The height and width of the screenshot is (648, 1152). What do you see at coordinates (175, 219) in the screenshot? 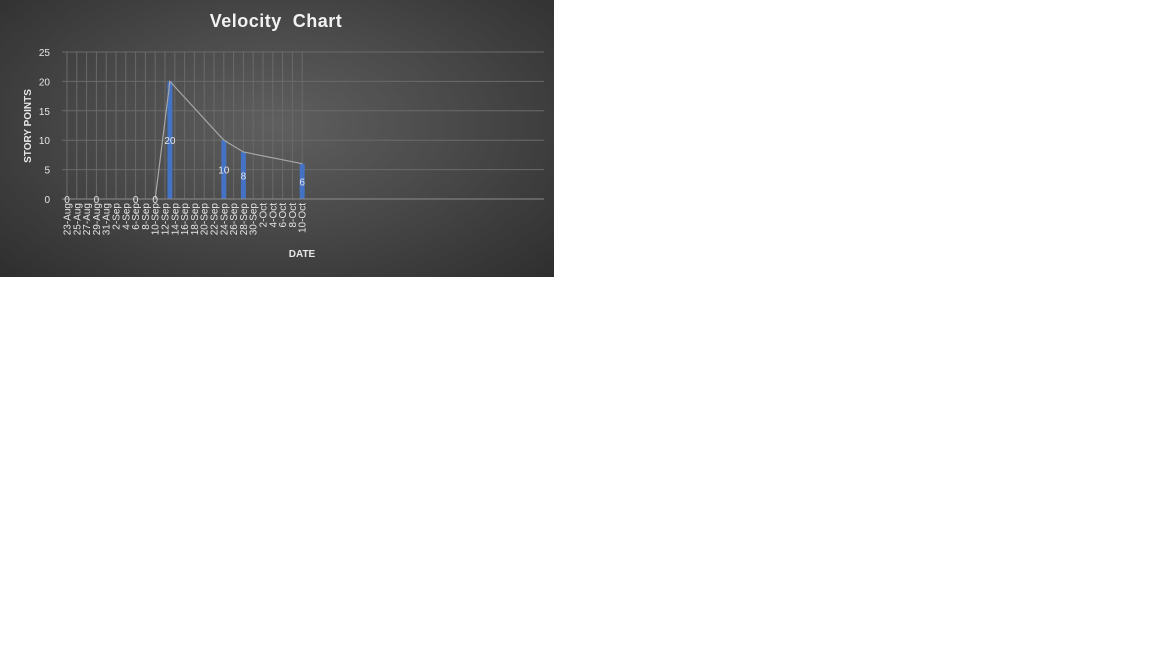
I see `x-tick-label: 14-Sep` at bounding box center [175, 219].